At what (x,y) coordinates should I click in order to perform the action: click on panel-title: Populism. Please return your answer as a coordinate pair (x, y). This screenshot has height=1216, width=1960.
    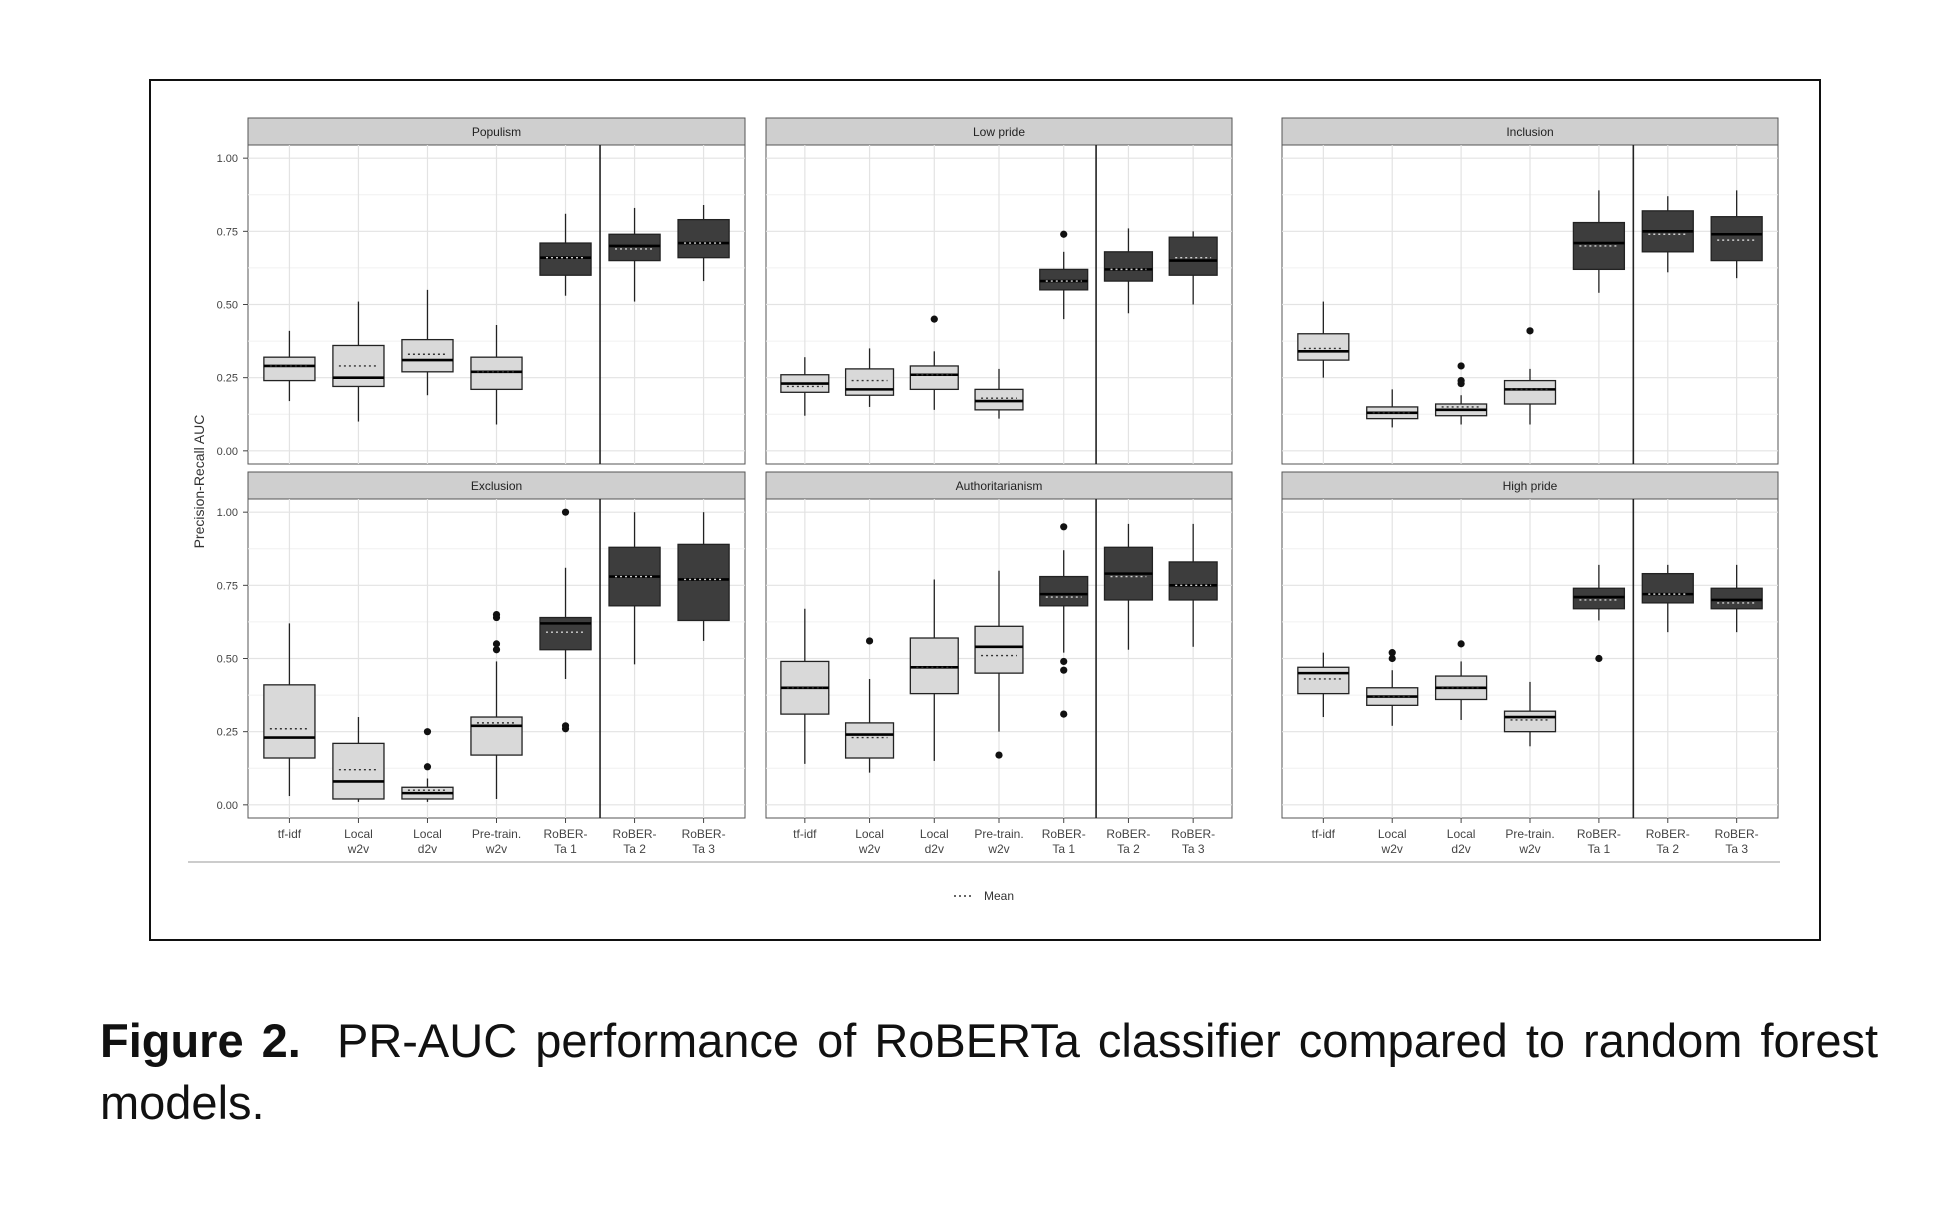
    Looking at the image, I should click on (496, 132).